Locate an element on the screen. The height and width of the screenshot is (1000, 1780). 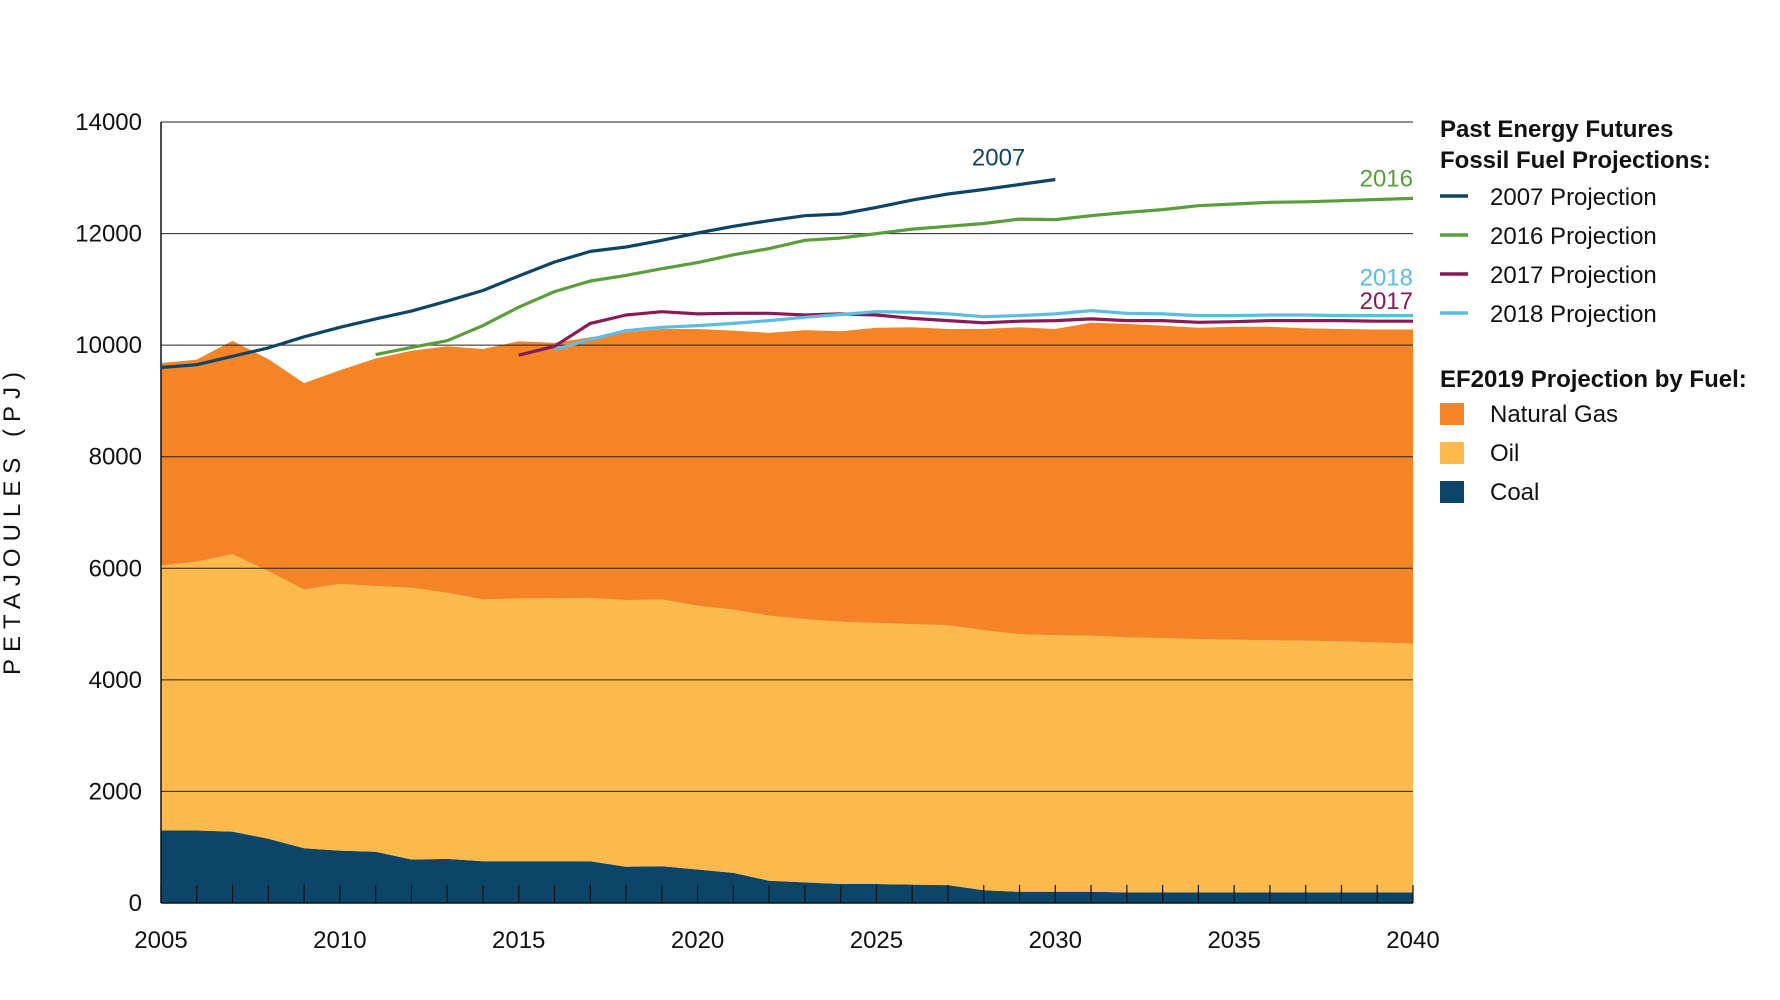
line-end-label-2018: 2018 is located at coordinates (1386, 278).